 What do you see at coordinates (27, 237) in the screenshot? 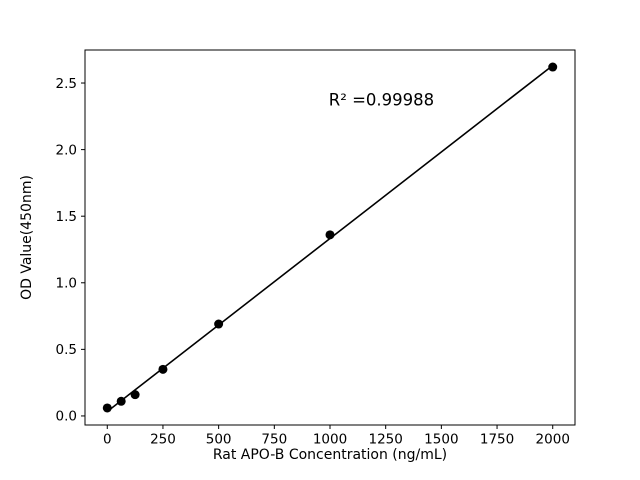
I see `y-axis-label: OD Value(450nm)` at bounding box center [27, 237].